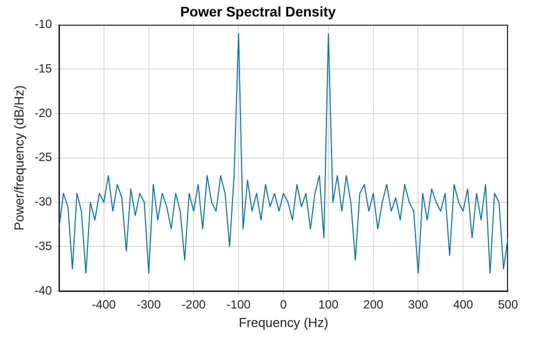 This screenshot has width=560, height=337. Describe the element at coordinates (463, 305) in the screenshot. I see `x-tick-label: 400` at that location.